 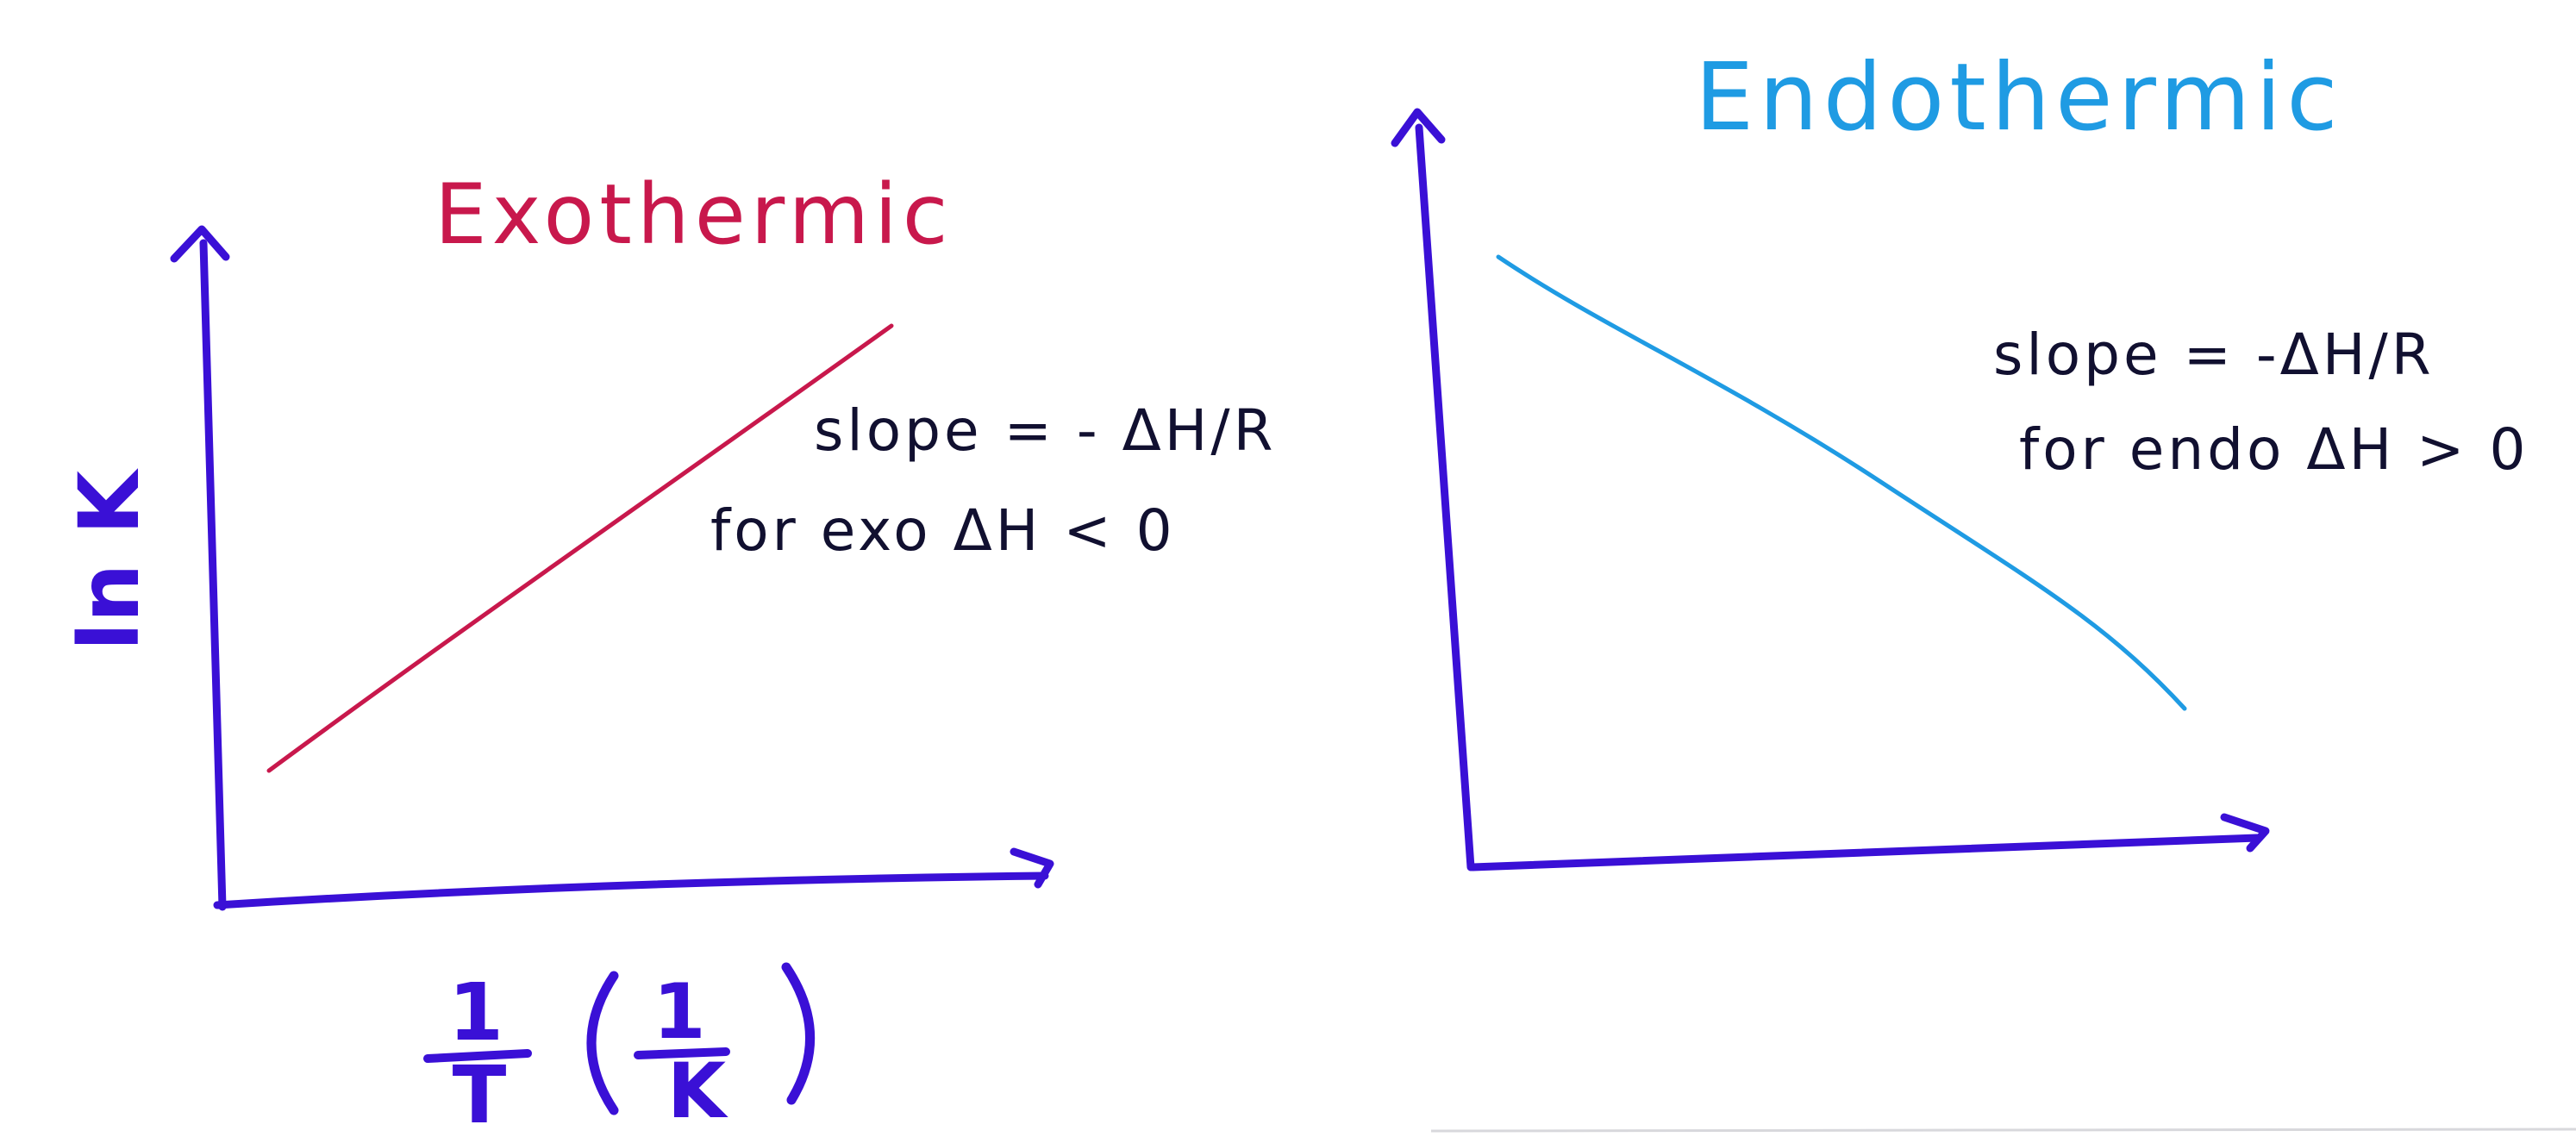 I want to click on x-label-unit-denominator: K, so click(x=697, y=1090).